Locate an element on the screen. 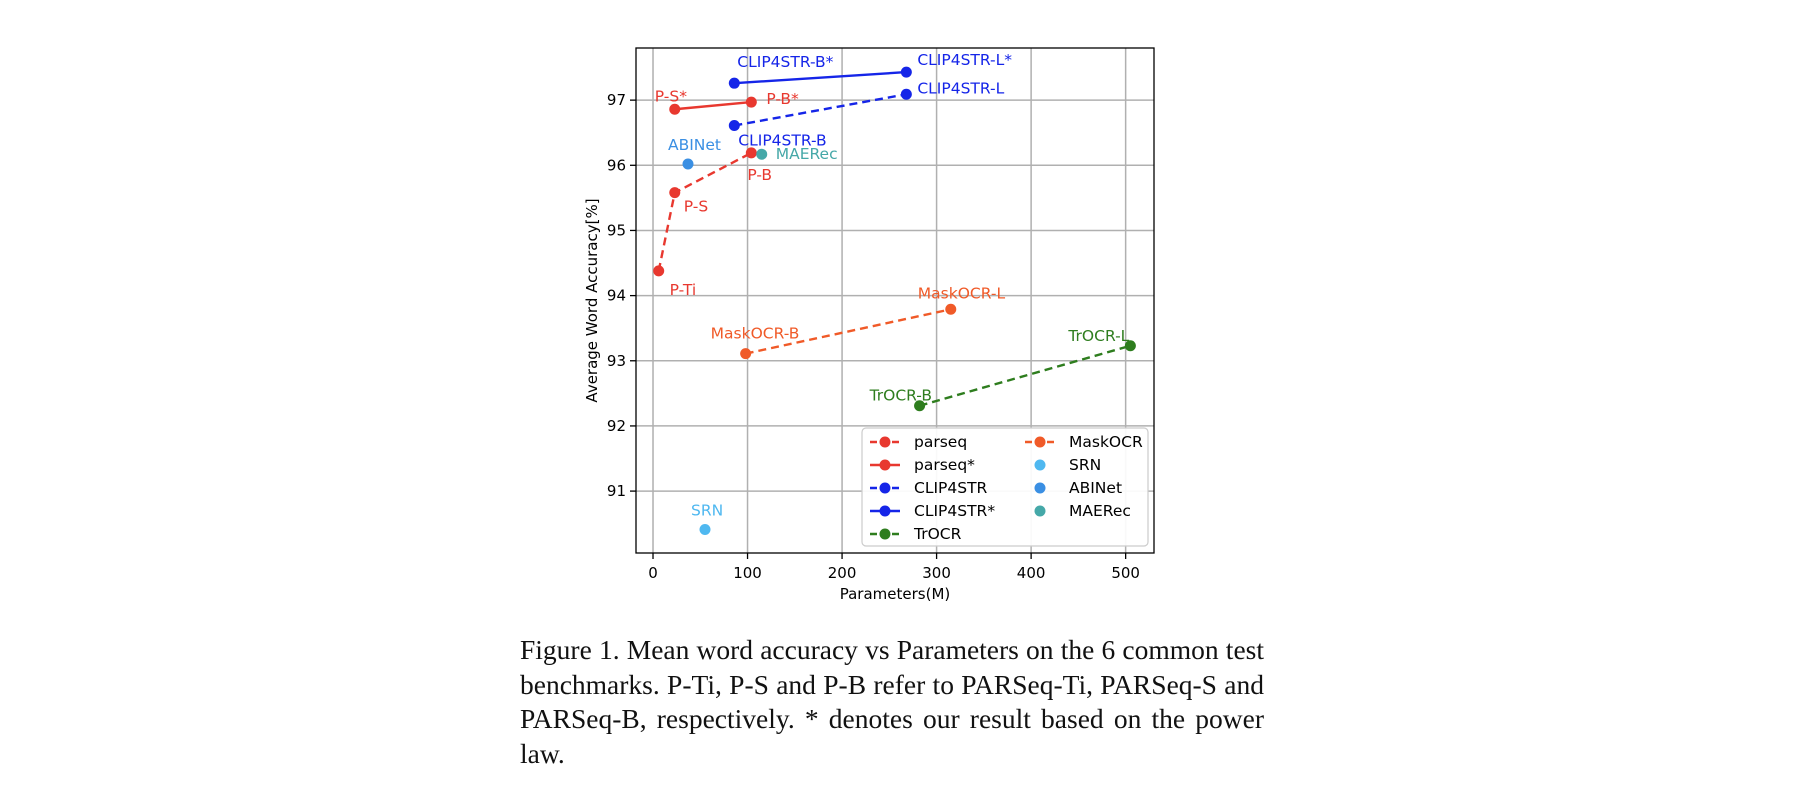  data-point-clip4str-l is located at coordinates (906, 94).